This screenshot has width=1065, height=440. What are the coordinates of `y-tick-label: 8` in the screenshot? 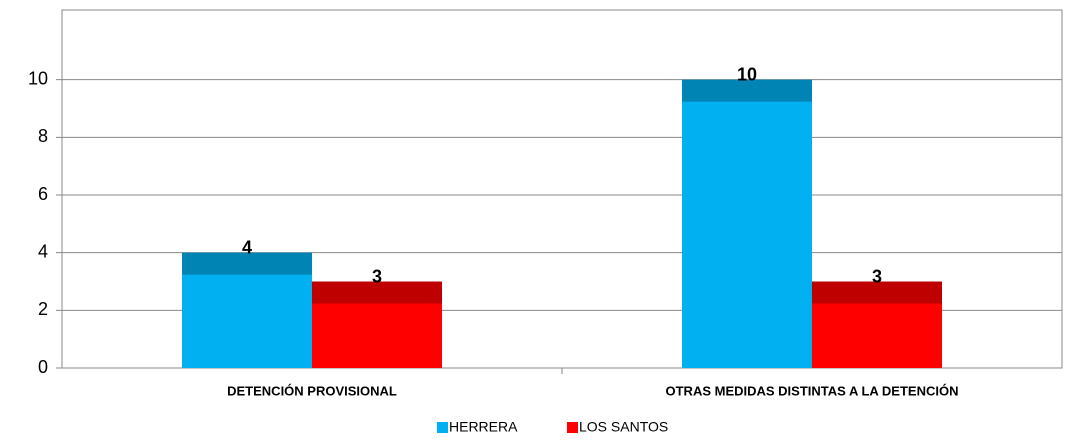 It's located at (43, 136).